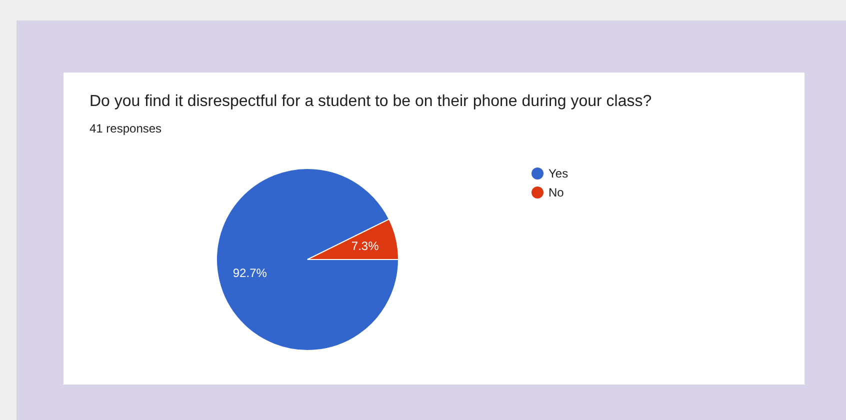  What do you see at coordinates (556, 193) in the screenshot?
I see `legend-label: No` at bounding box center [556, 193].